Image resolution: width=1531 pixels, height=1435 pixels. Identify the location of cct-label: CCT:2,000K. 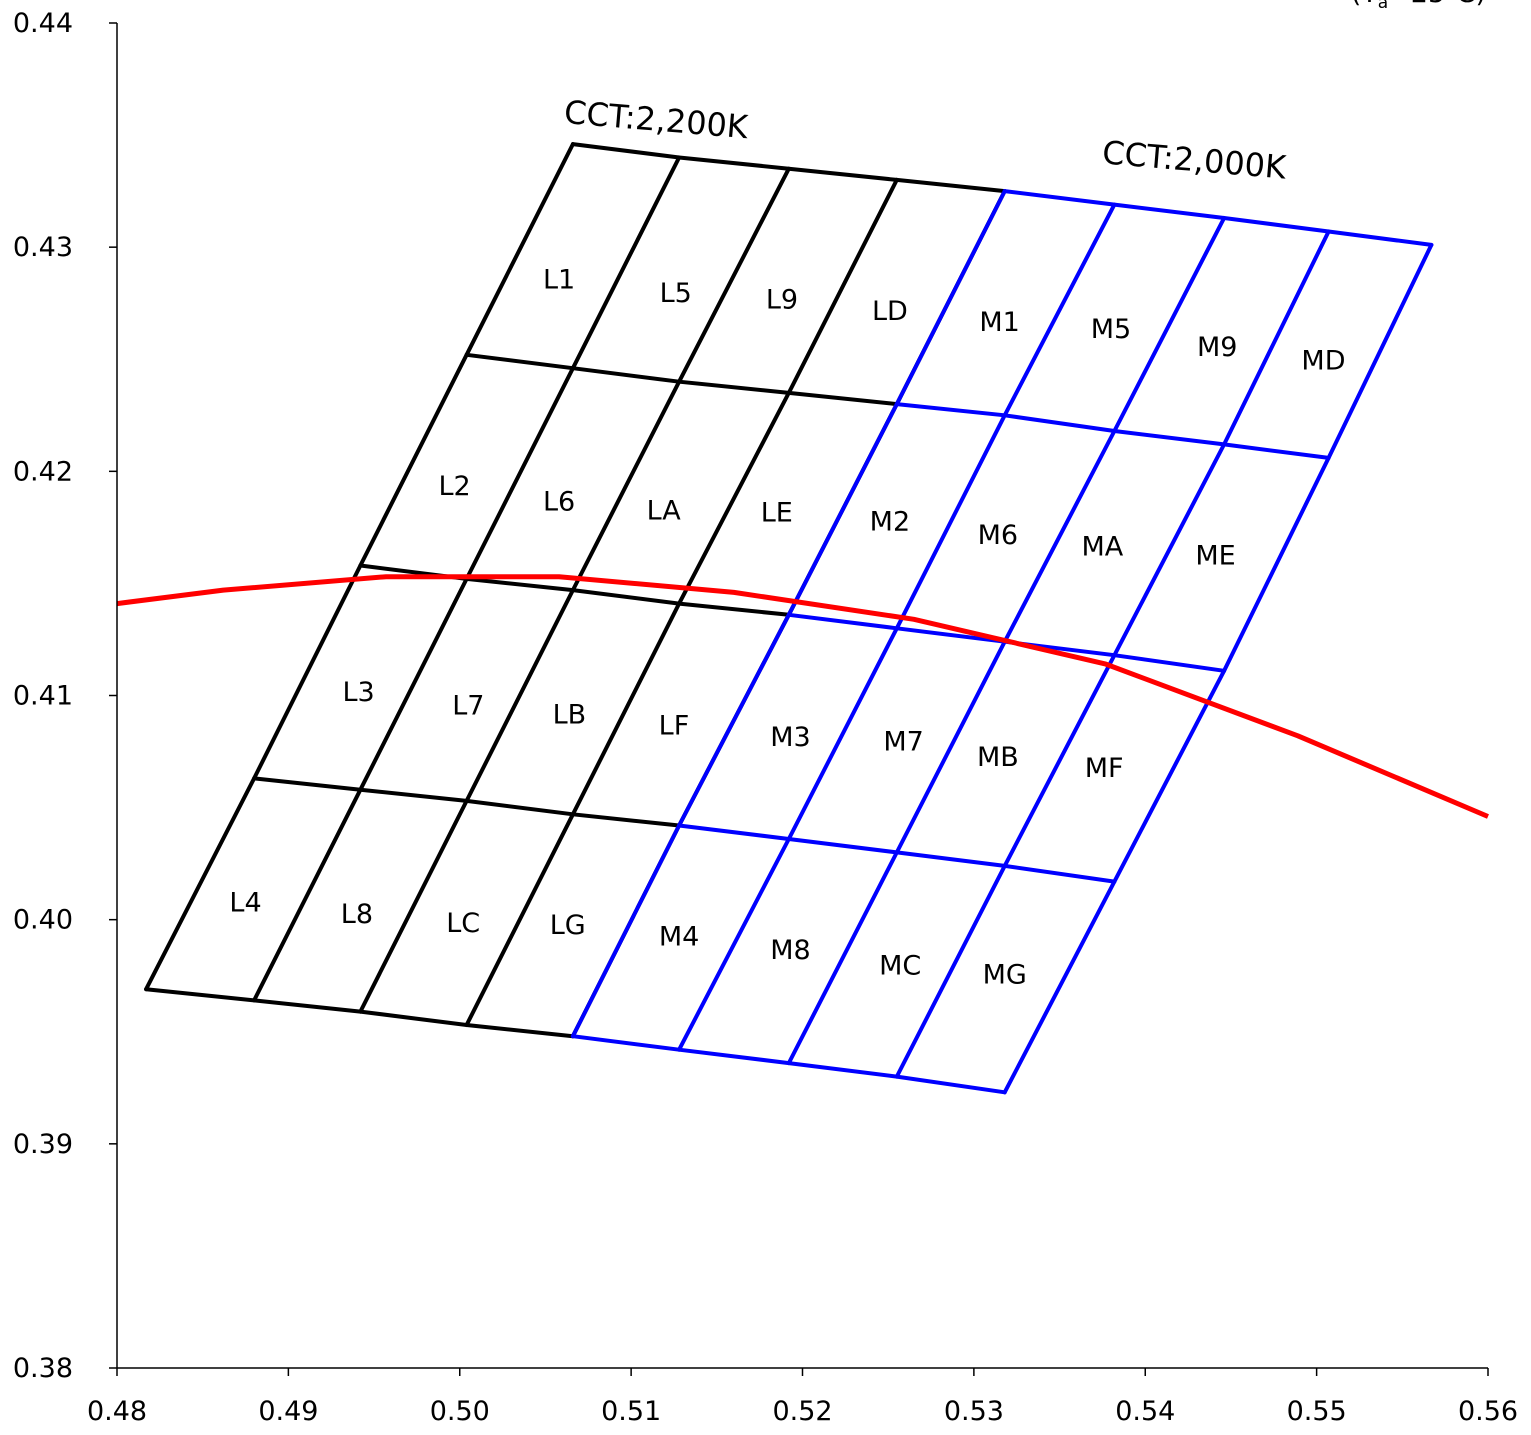
(1195, 159).